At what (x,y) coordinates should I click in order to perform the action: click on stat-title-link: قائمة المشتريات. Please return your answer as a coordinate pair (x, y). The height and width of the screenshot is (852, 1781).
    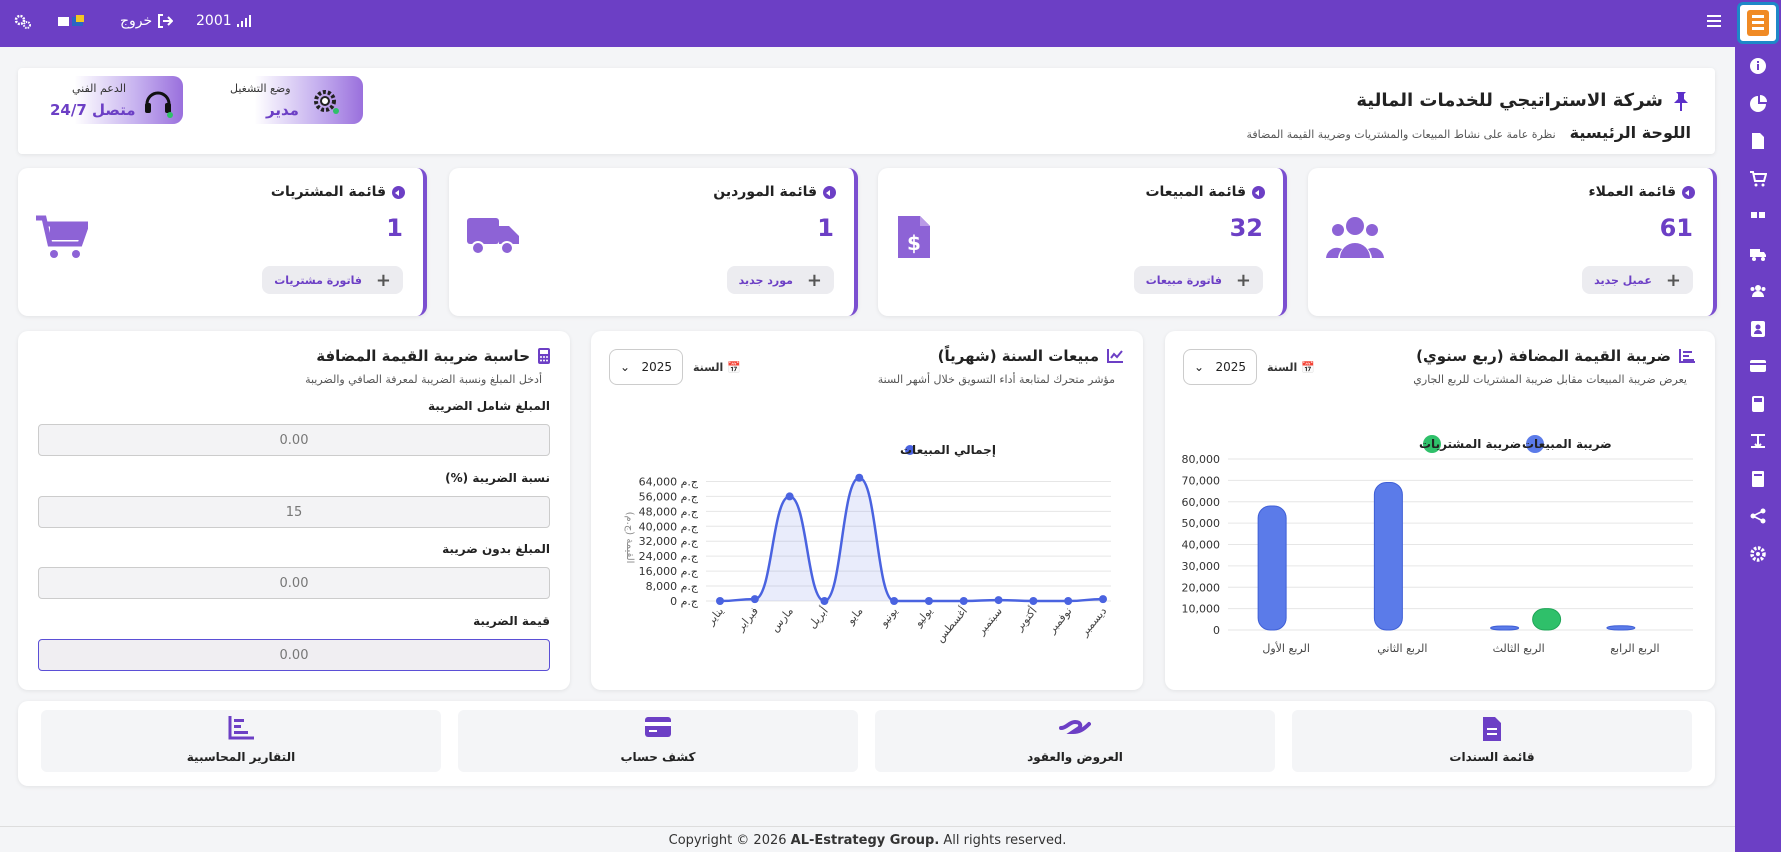
    Looking at the image, I should click on (338, 192).